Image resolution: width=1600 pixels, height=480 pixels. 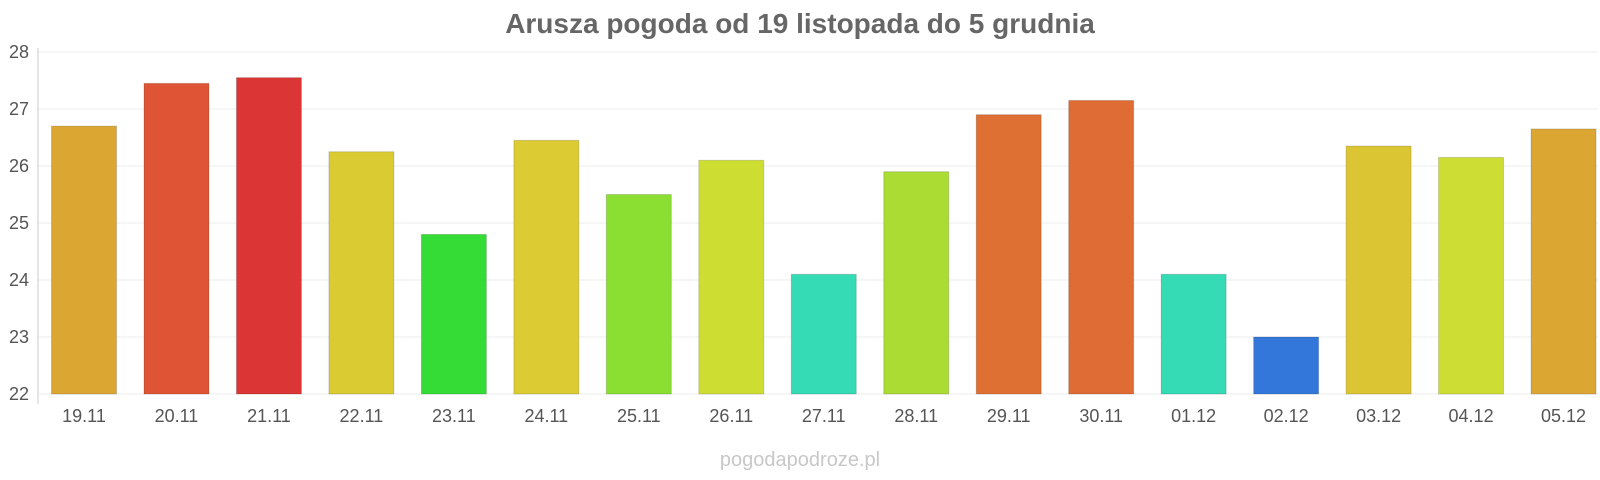 I want to click on x-tick-label: 25.11, so click(x=639, y=416).